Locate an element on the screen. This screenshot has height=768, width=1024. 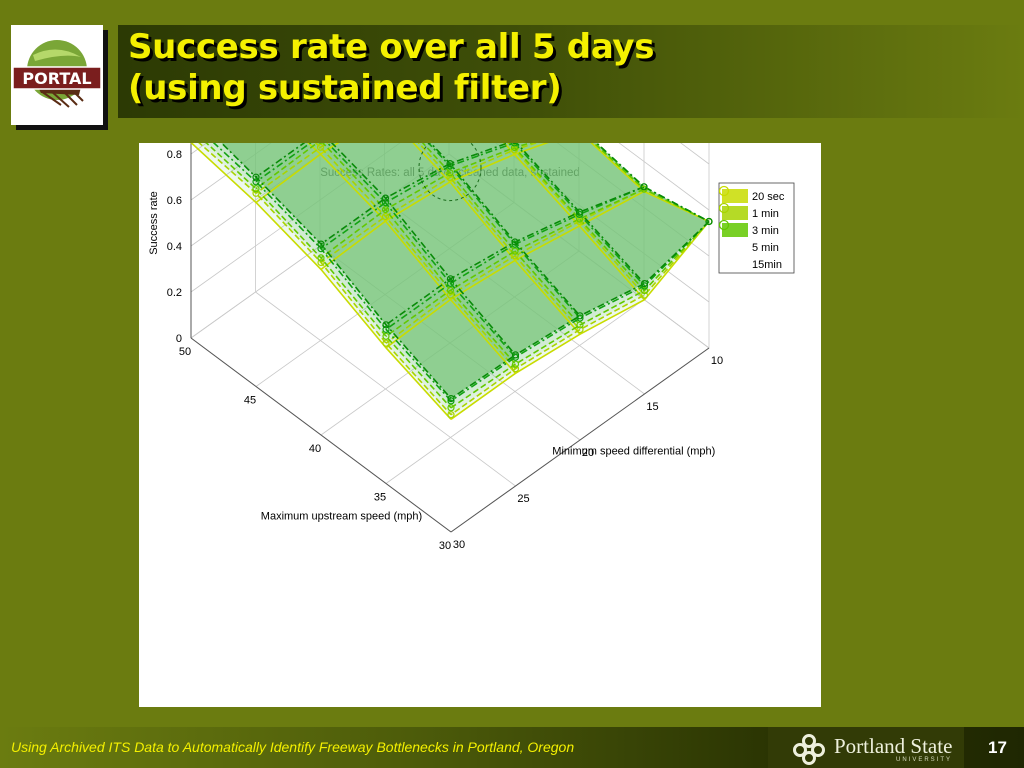
highlight-circle is located at coordinates (450, 172).